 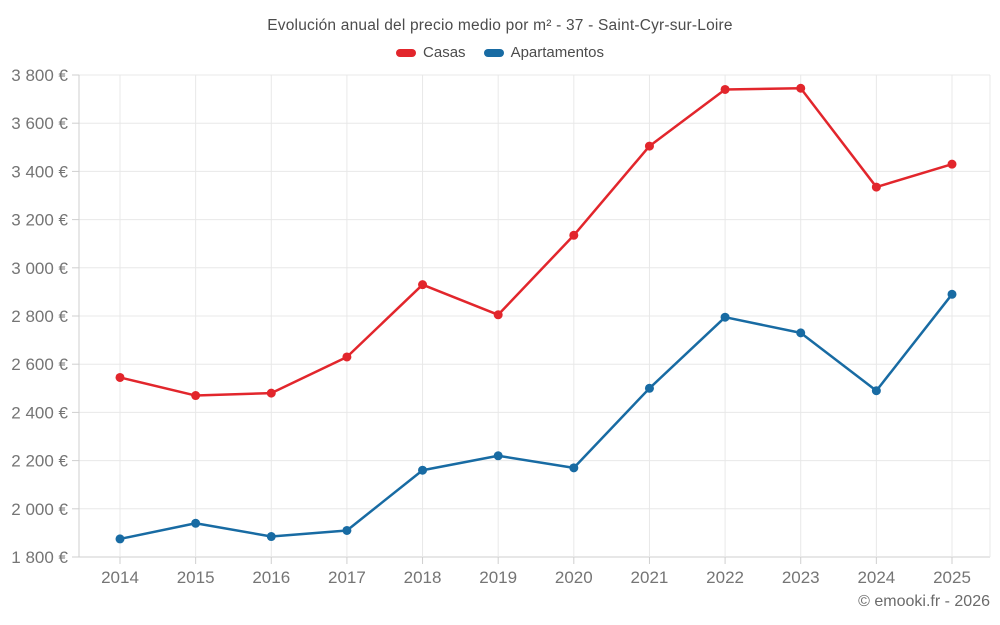 What do you see at coordinates (39, 220) in the screenshot?
I see `y-tick-label: 3 200 €` at bounding box center [39, 220].